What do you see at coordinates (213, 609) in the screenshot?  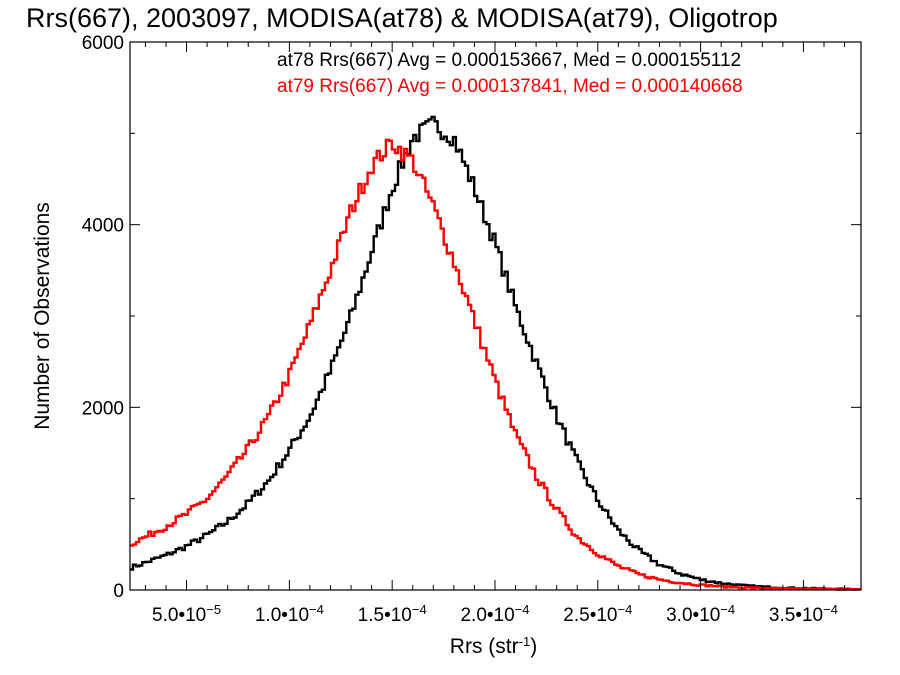 I see `x-tick-exponent: −5` at bounding box center [213, 609].